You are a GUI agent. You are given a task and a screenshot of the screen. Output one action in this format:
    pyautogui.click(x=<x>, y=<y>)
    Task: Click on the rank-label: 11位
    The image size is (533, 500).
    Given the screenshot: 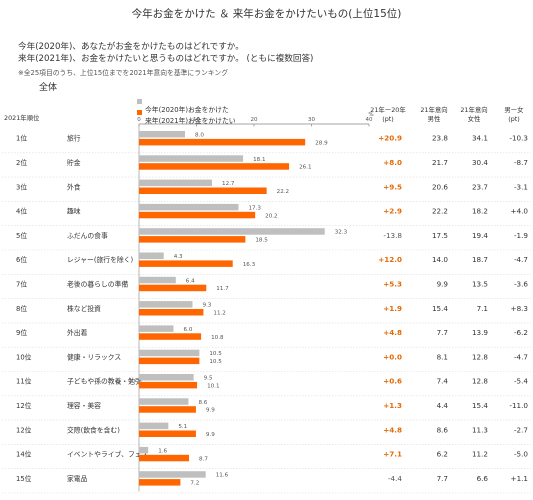 What is the action you would take?
    pyautogui.click(x=24, y=381)
    